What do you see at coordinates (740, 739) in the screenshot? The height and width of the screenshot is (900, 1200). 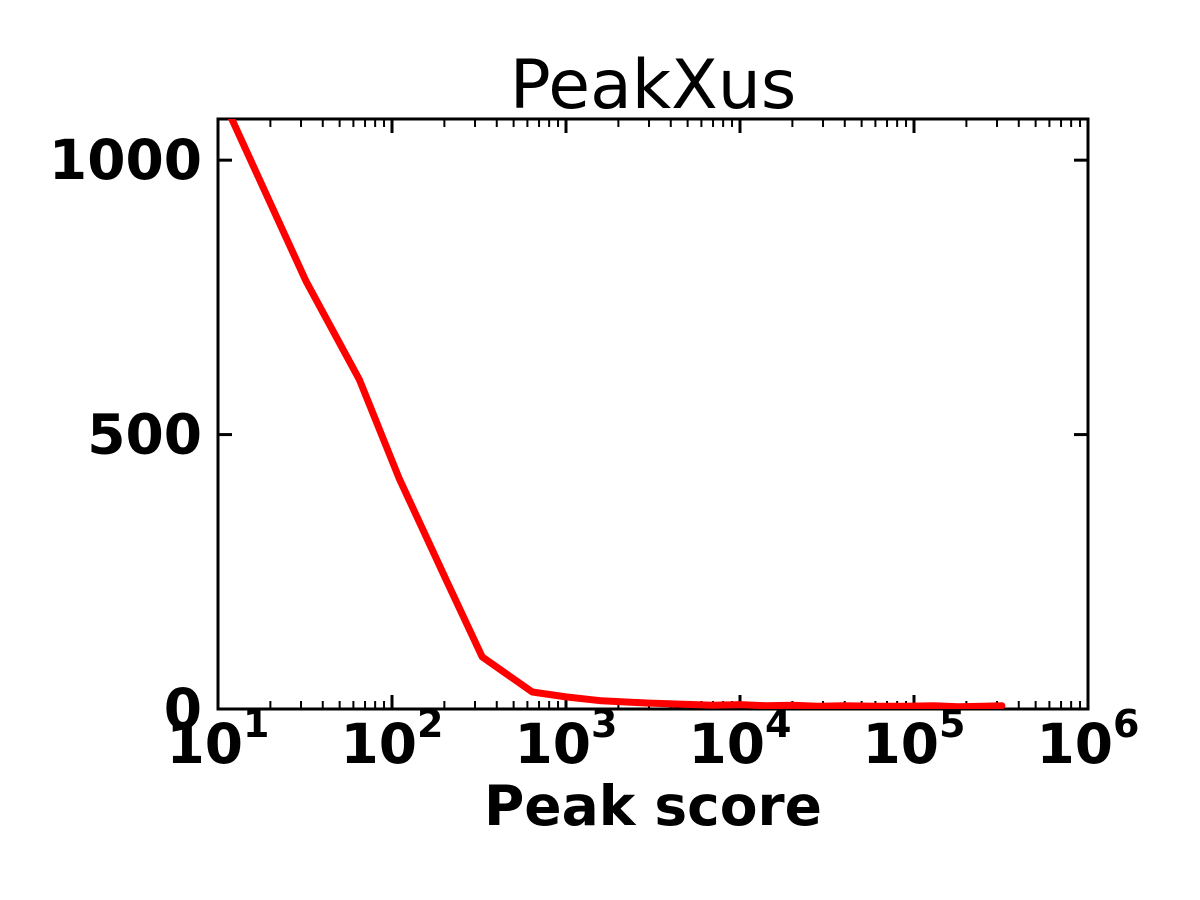 I see `x-tick-label-1e4: 10⁴` at bounding box center [740, 739].